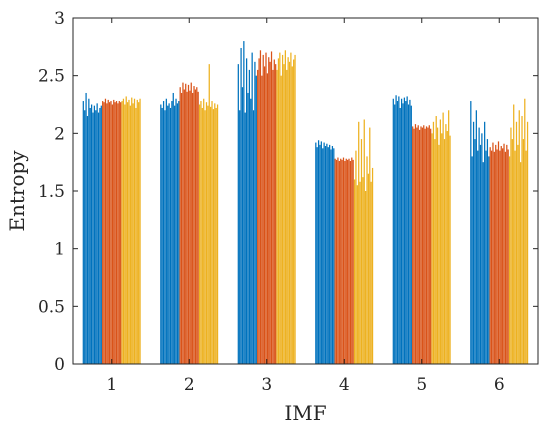 This screenshot has height=433, width=550. I want to click on x-tick-labels: 1 2 3 4 5 6, so click(305, 385).